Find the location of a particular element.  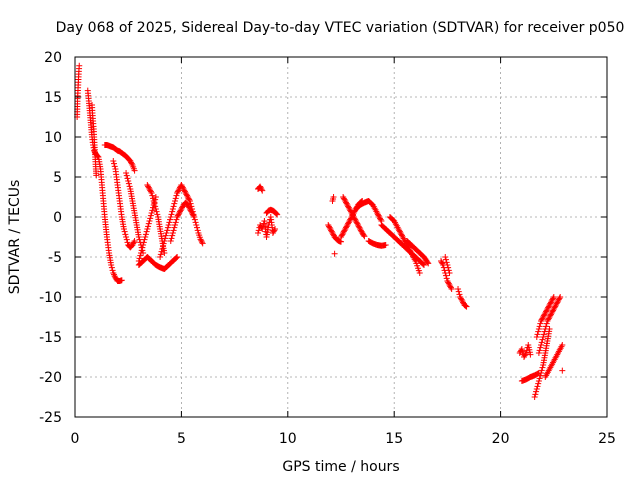

series-arc-5.0-6.0 is located at coordinates (192, 214).